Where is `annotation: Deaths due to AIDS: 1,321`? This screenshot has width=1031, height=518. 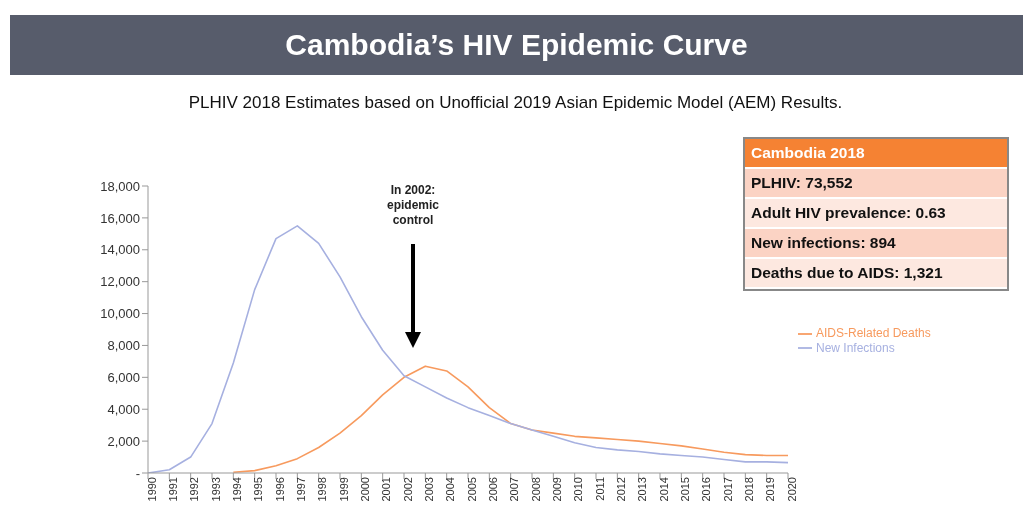 annotation: Deaths due to AIDS: 1,321 is located at coordinates (876, 274).